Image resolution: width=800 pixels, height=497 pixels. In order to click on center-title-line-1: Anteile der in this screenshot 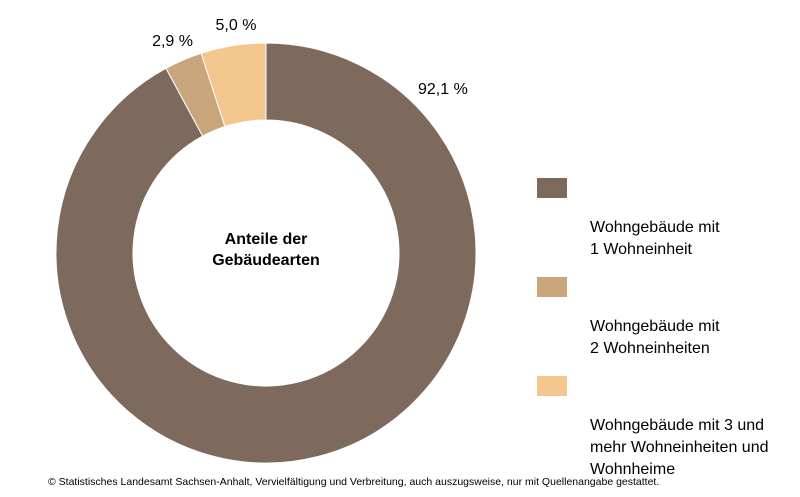, I will do `click(266, 239)`.